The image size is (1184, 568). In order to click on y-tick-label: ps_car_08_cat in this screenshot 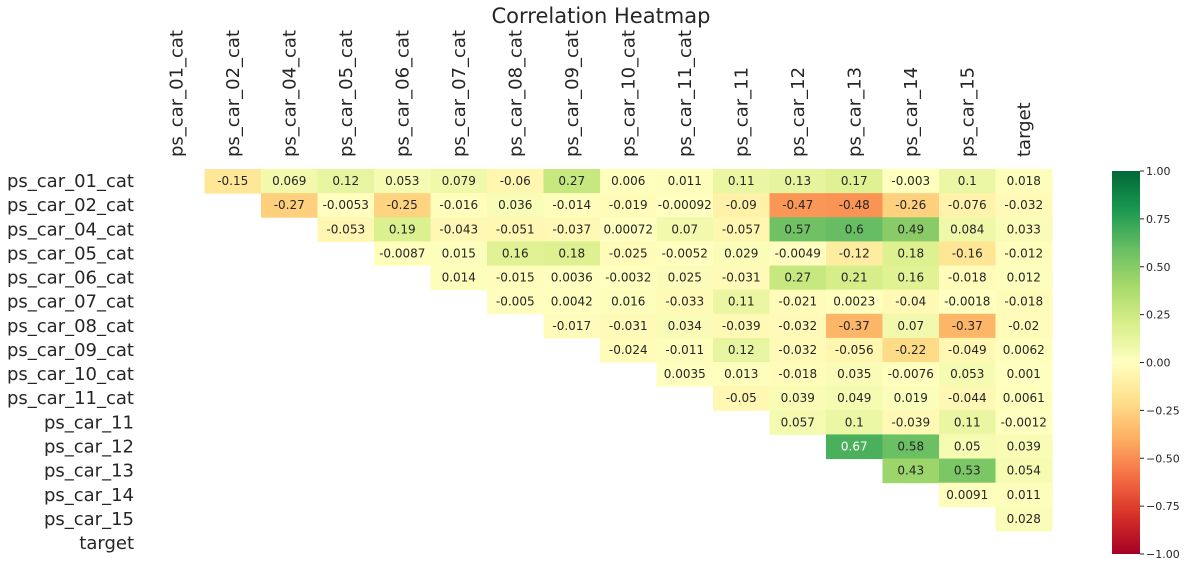, I will do `click(70, 326)`.